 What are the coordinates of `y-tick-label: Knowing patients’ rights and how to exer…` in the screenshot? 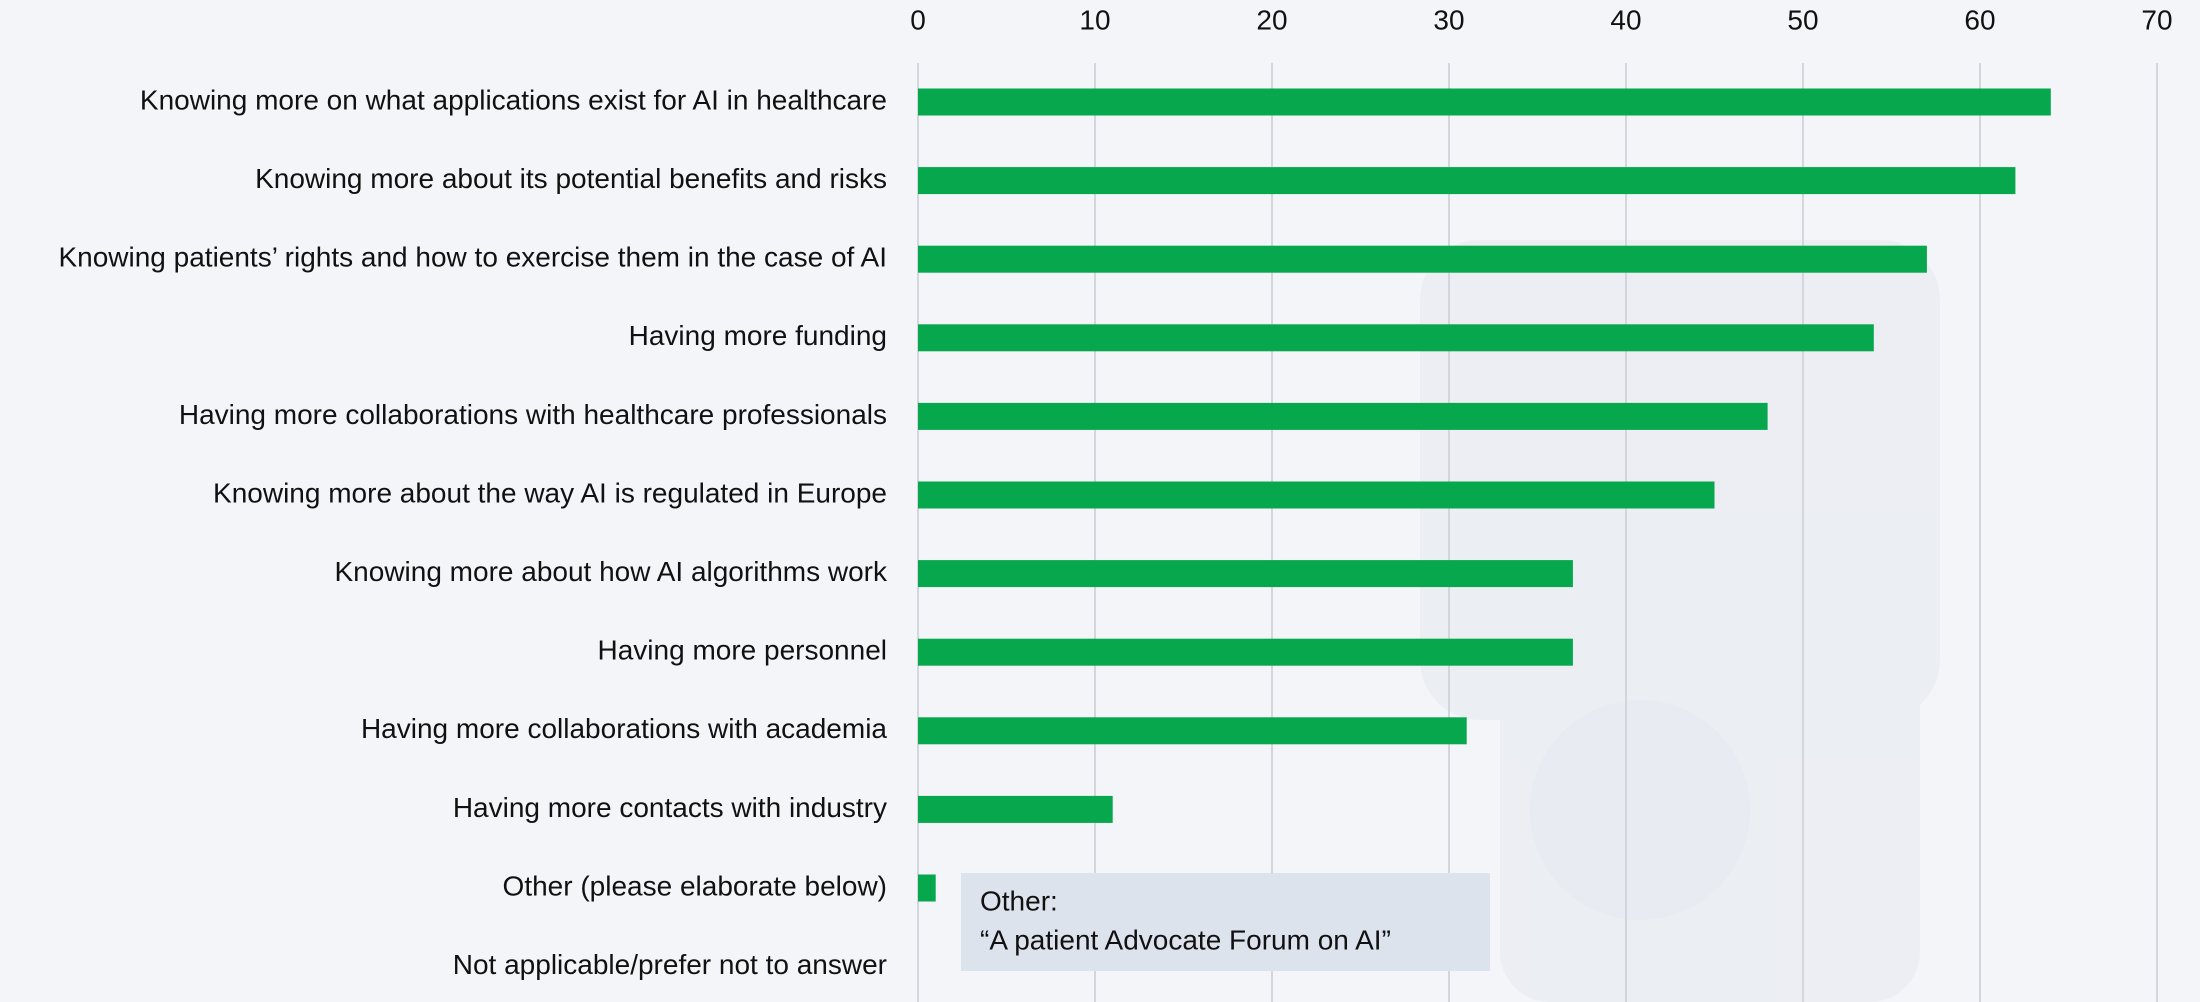 It's located at (472, 257).